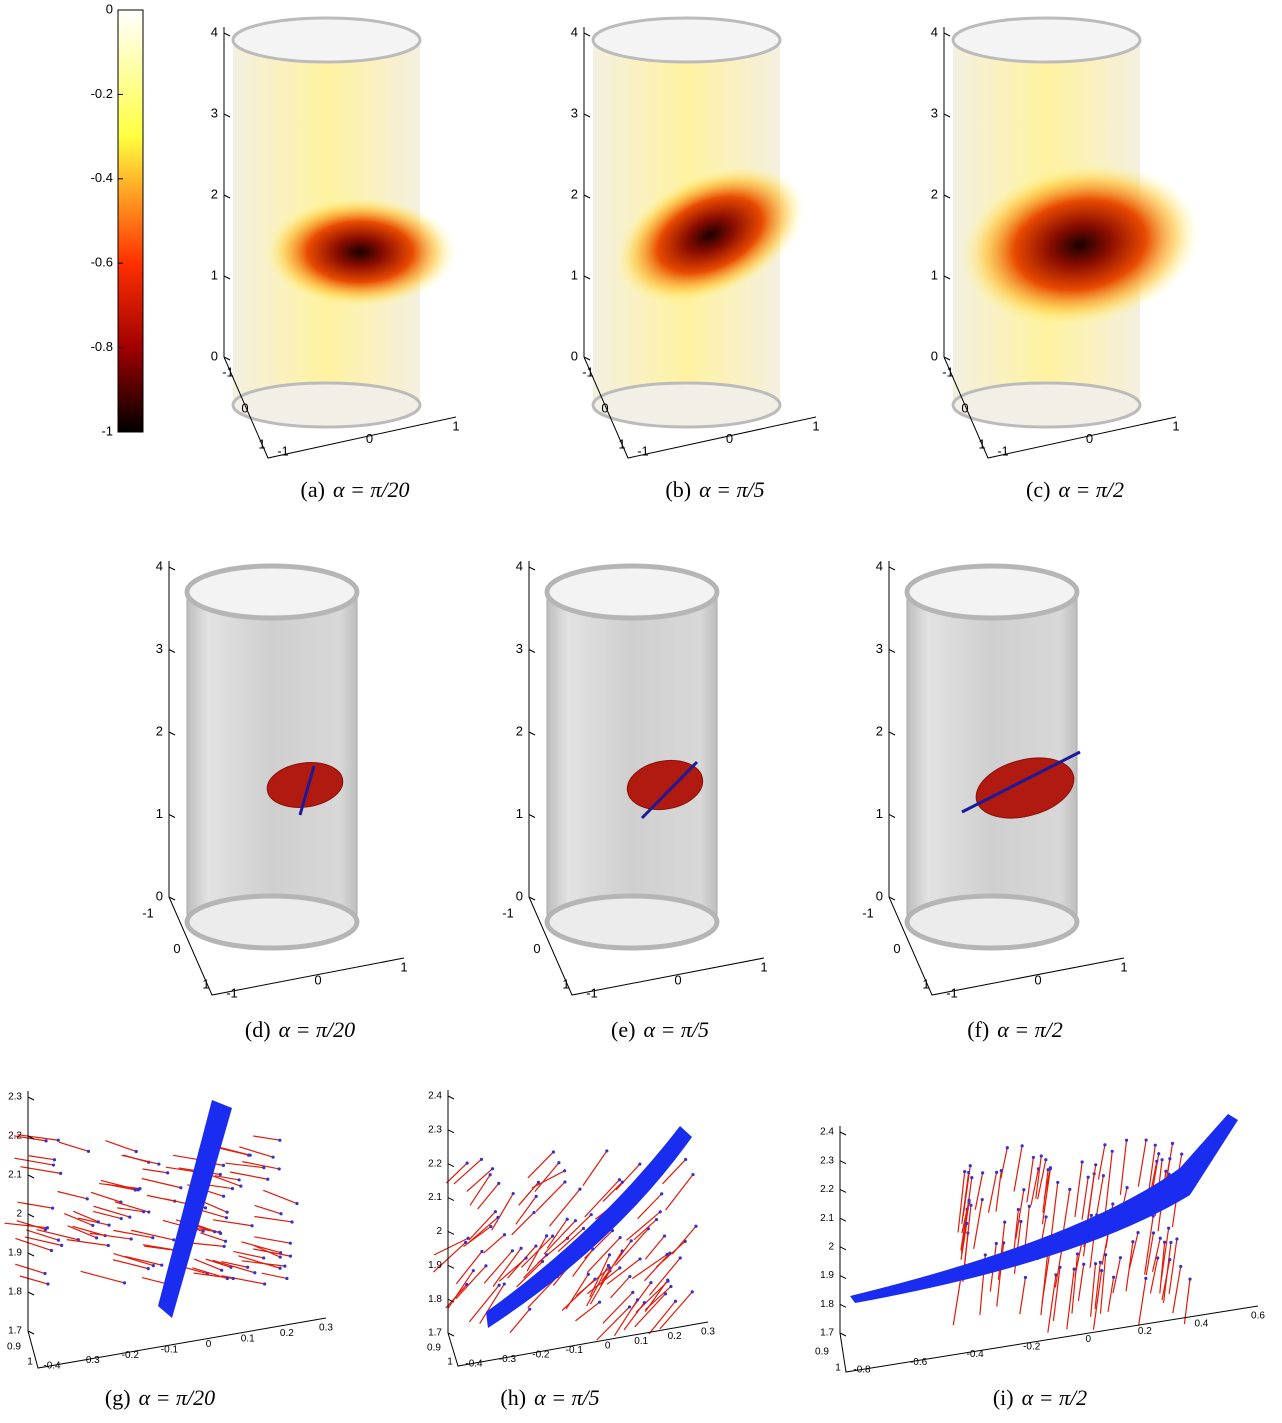  Describe the element at coordinates (919, 1362) in the screenshot. I see `x-tick-label: -0.6` at that location.